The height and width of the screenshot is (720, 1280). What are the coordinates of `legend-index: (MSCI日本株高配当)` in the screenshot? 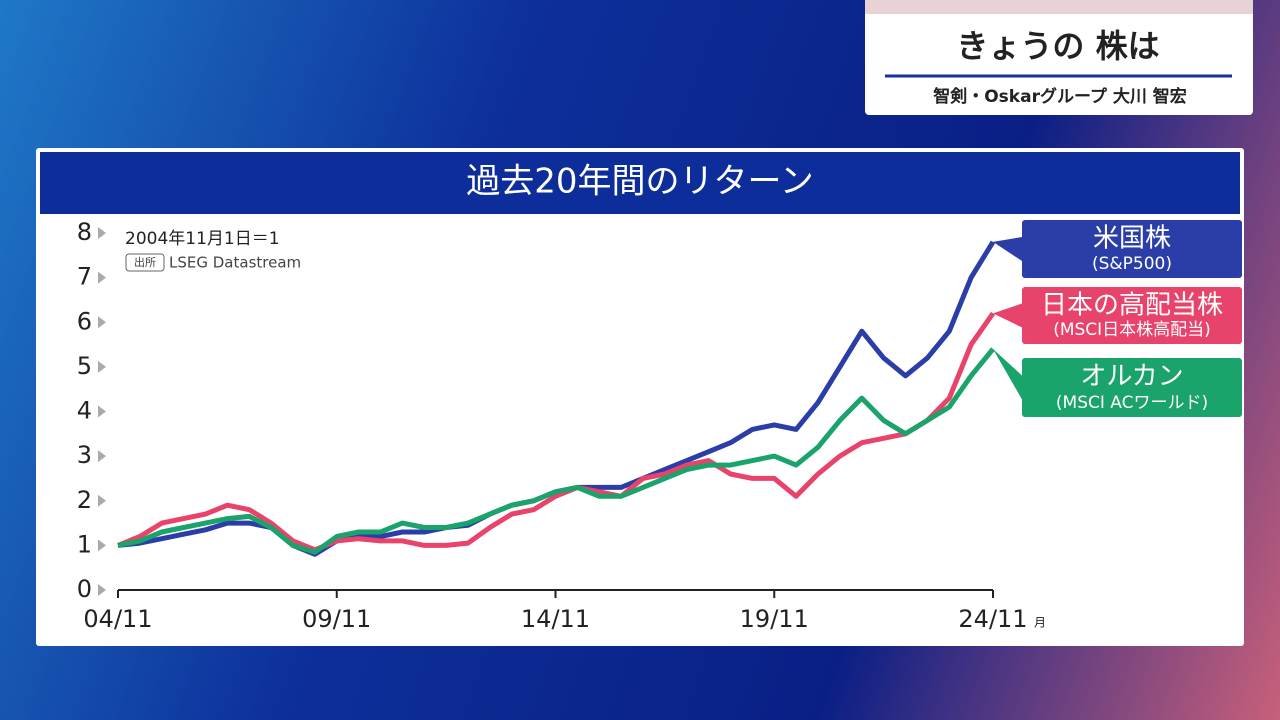 It's located at (1132, 330).